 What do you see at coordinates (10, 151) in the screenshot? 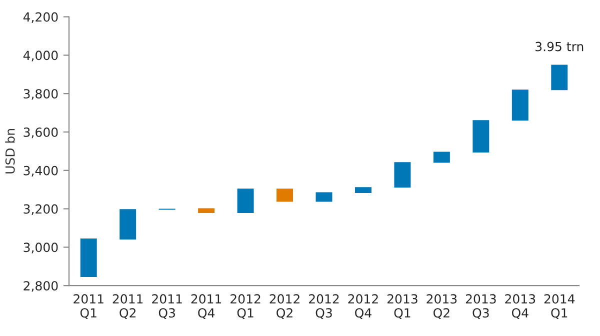
I see `y-axis-title: USD bn` at bounding box center [10, 151].